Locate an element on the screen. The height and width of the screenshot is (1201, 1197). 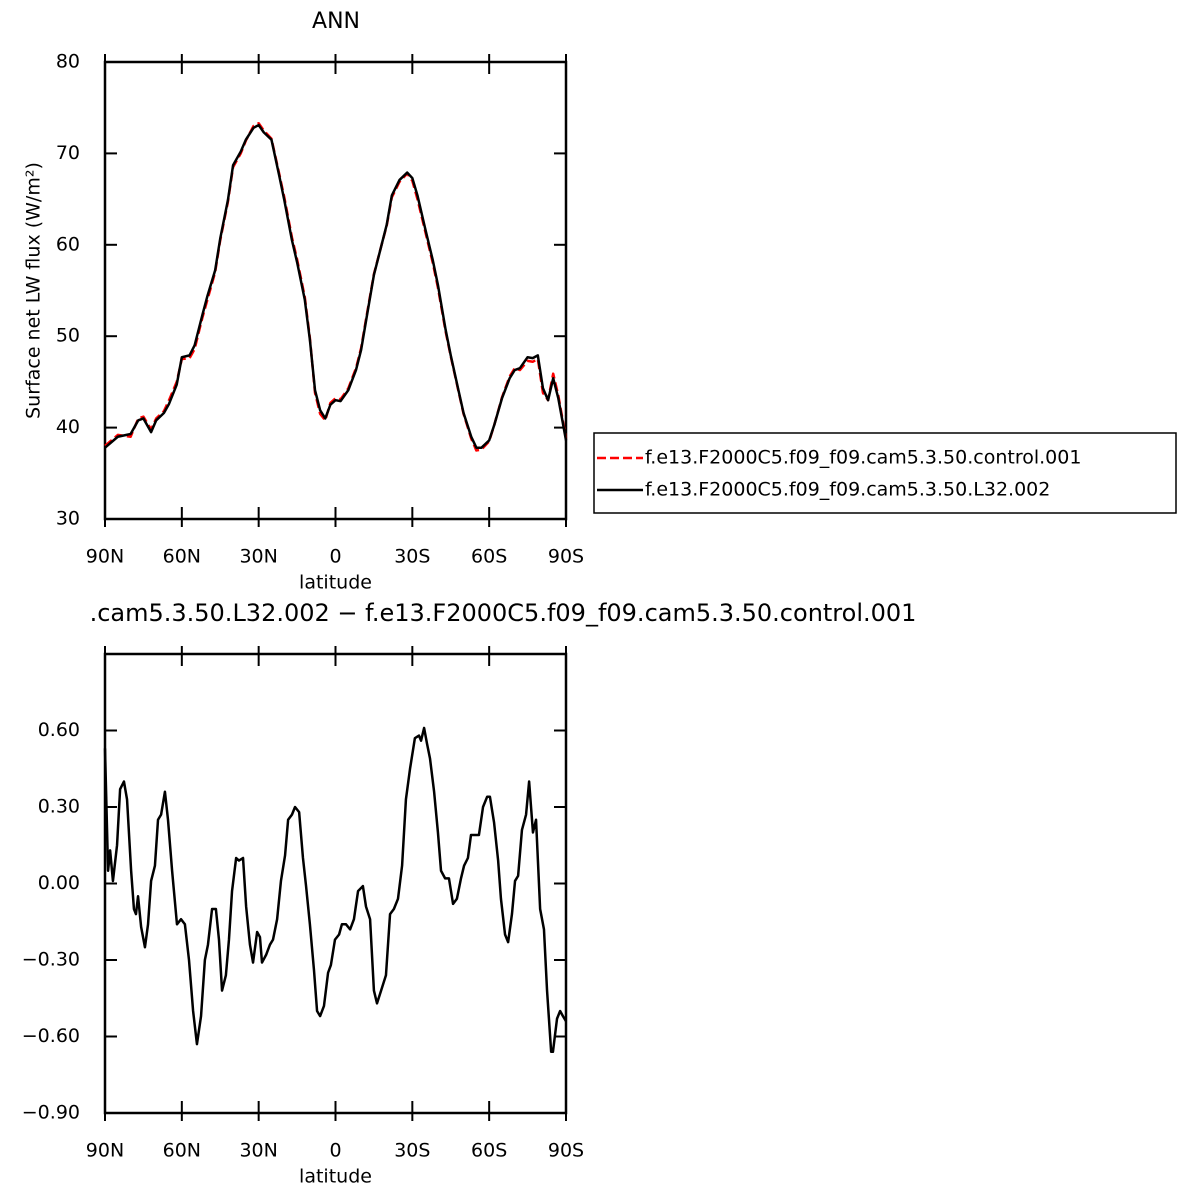
chart-title: ANN is located at coordinates (336, 21).